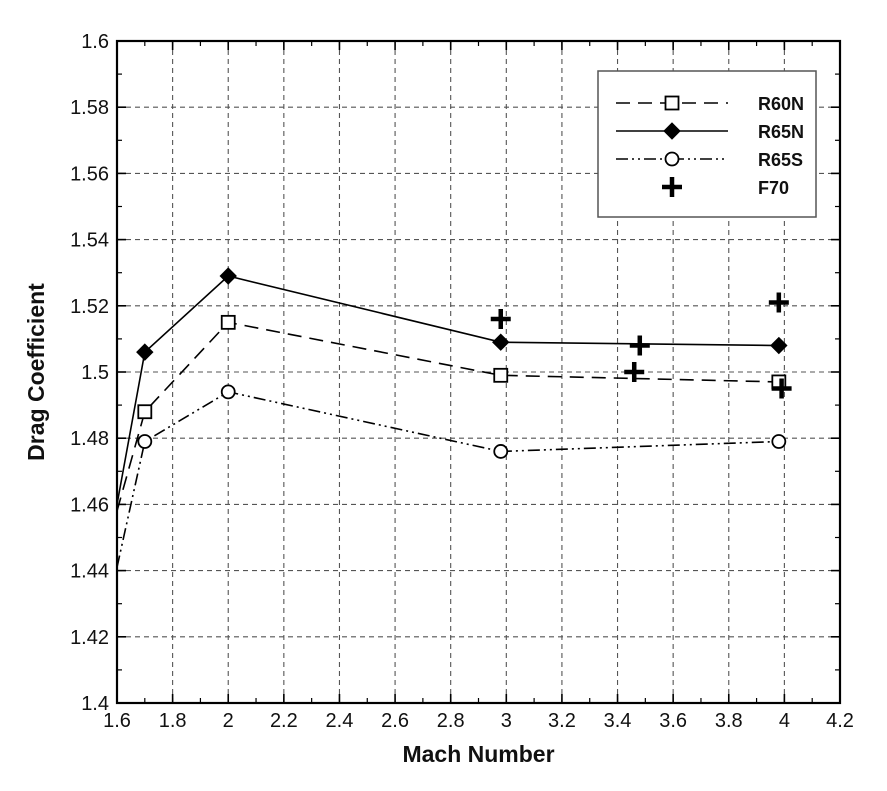 This screenshot has width=887, height=791. I want to click on tick-label-x: 2.2, so click(284, 721).